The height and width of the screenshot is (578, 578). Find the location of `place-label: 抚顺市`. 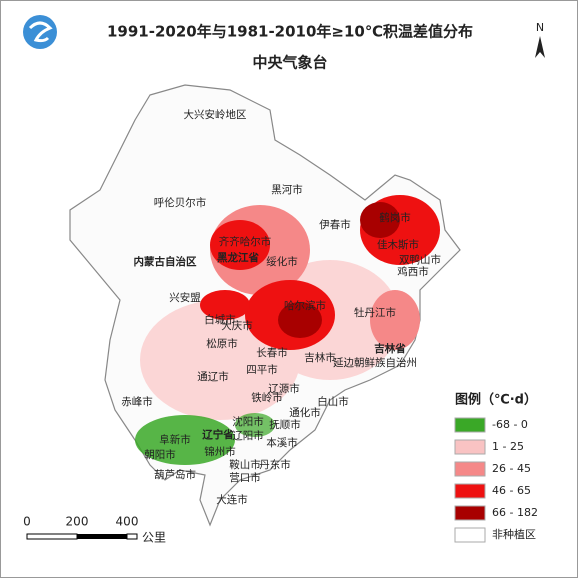

place-label: 抚顺市 is located at coordinates (285, 424).